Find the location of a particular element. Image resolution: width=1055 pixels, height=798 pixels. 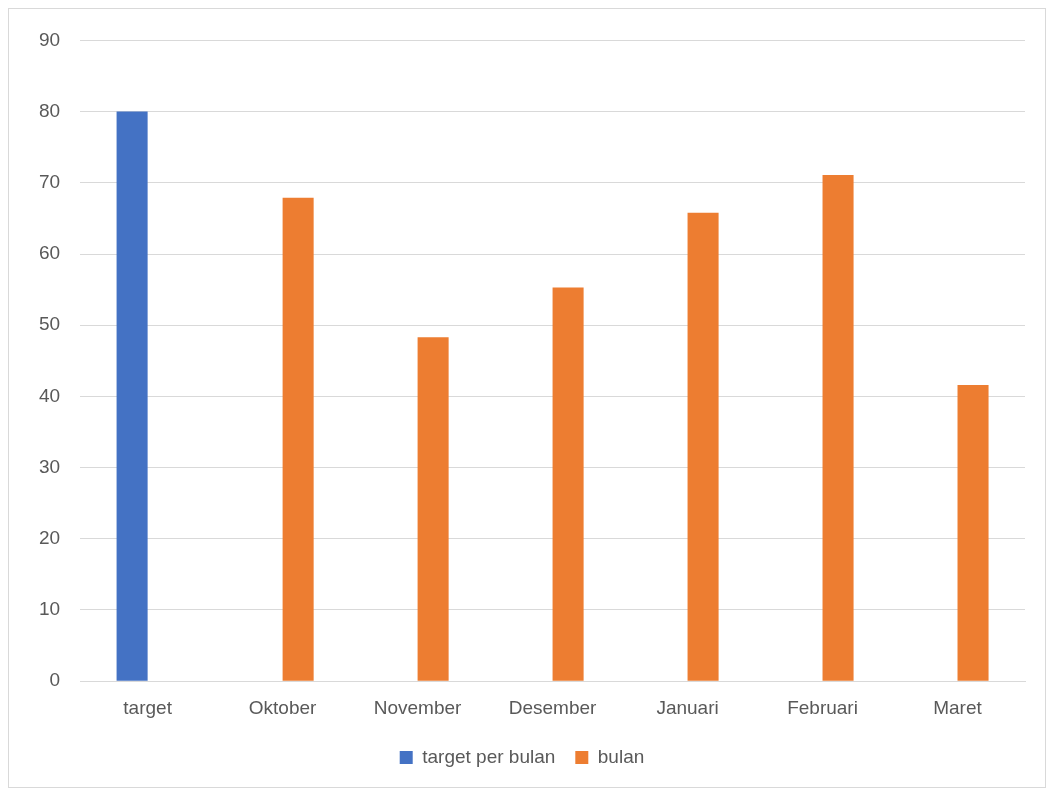

y-tick-label: 80 is located at coordinates (49, 110).